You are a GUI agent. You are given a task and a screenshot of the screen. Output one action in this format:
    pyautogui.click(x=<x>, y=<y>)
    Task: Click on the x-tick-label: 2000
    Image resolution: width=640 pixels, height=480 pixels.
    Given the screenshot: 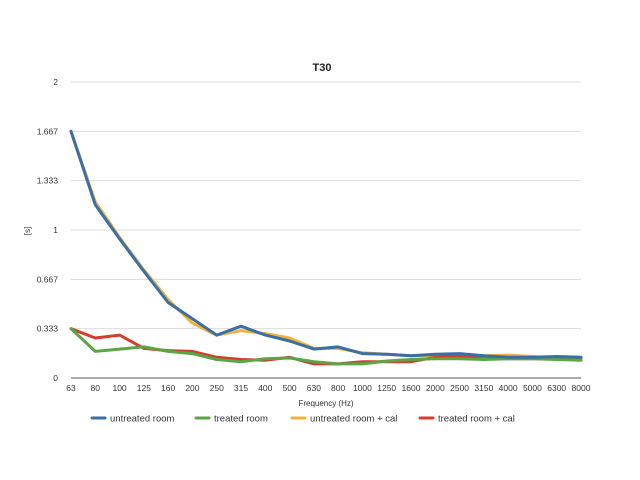 What is the action you would take?
    pyautogui.click(x=435, y=388)
    